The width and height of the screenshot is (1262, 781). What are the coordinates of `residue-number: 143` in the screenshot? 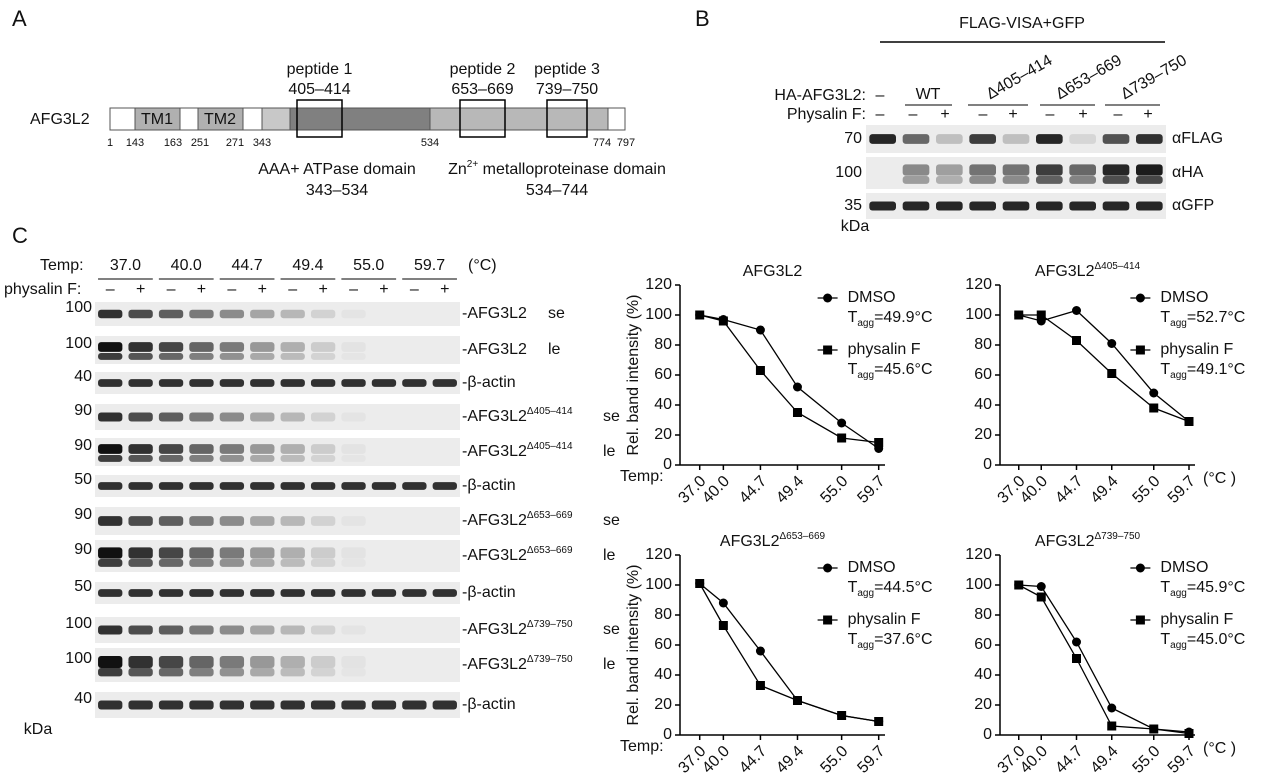 It's located at (135, 143).